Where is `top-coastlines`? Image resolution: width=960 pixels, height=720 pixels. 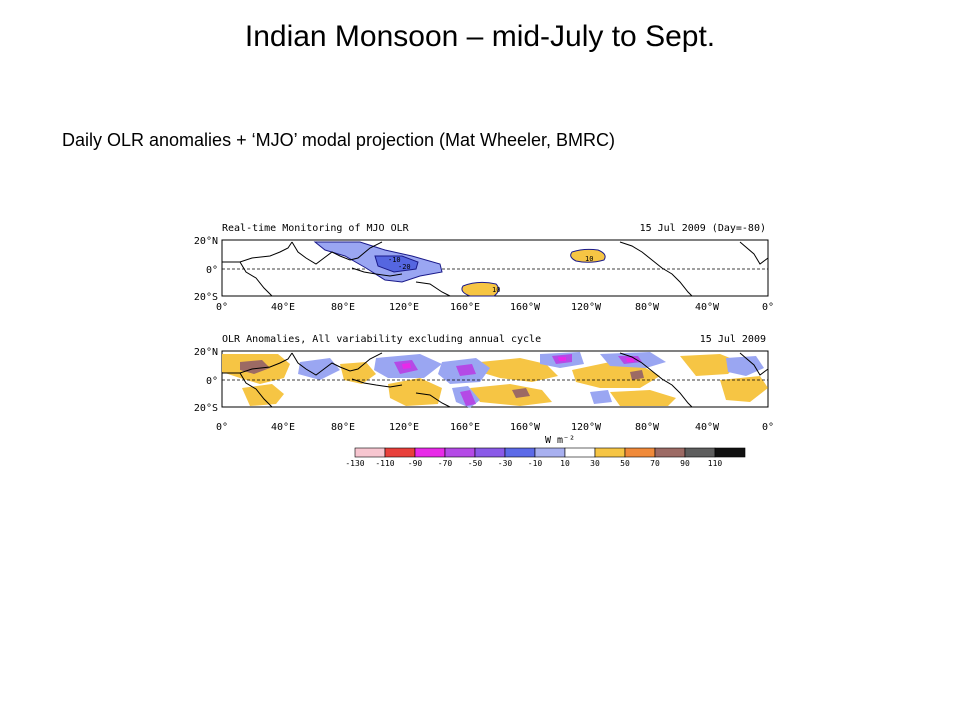
top-coastlines is located at coordinates (495, 269).